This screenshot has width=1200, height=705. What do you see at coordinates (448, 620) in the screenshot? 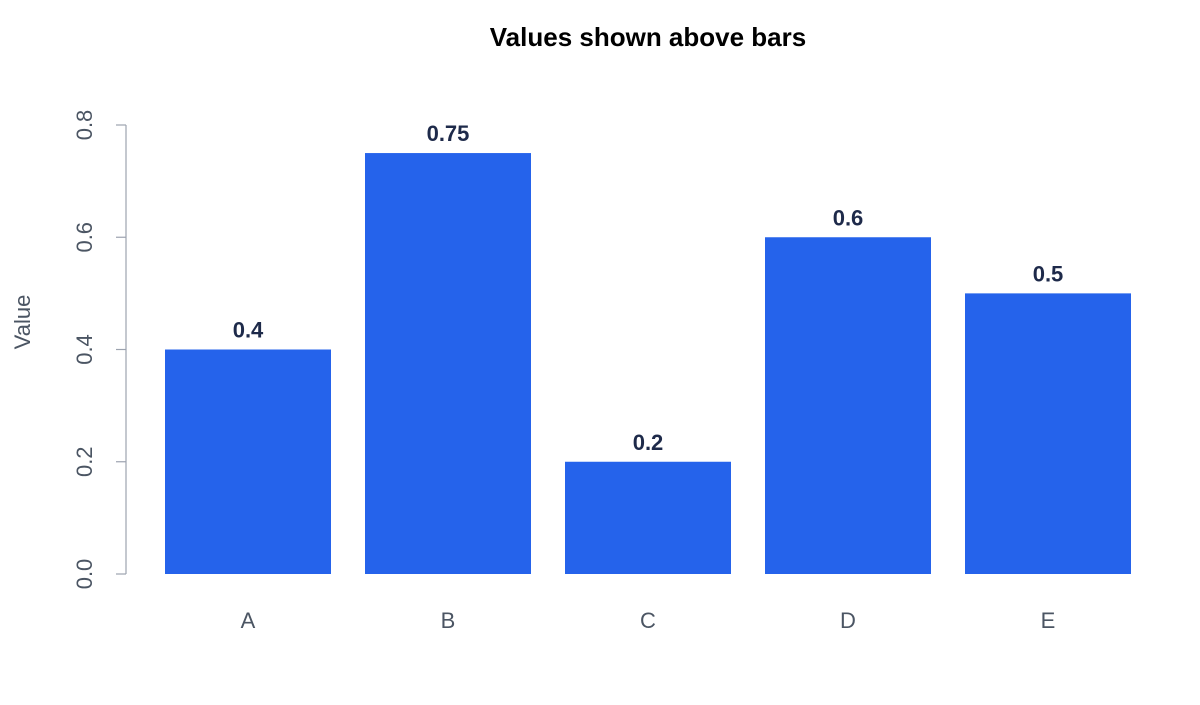
I see `x-tick-label-b: B` at bounding box center [448, 620].